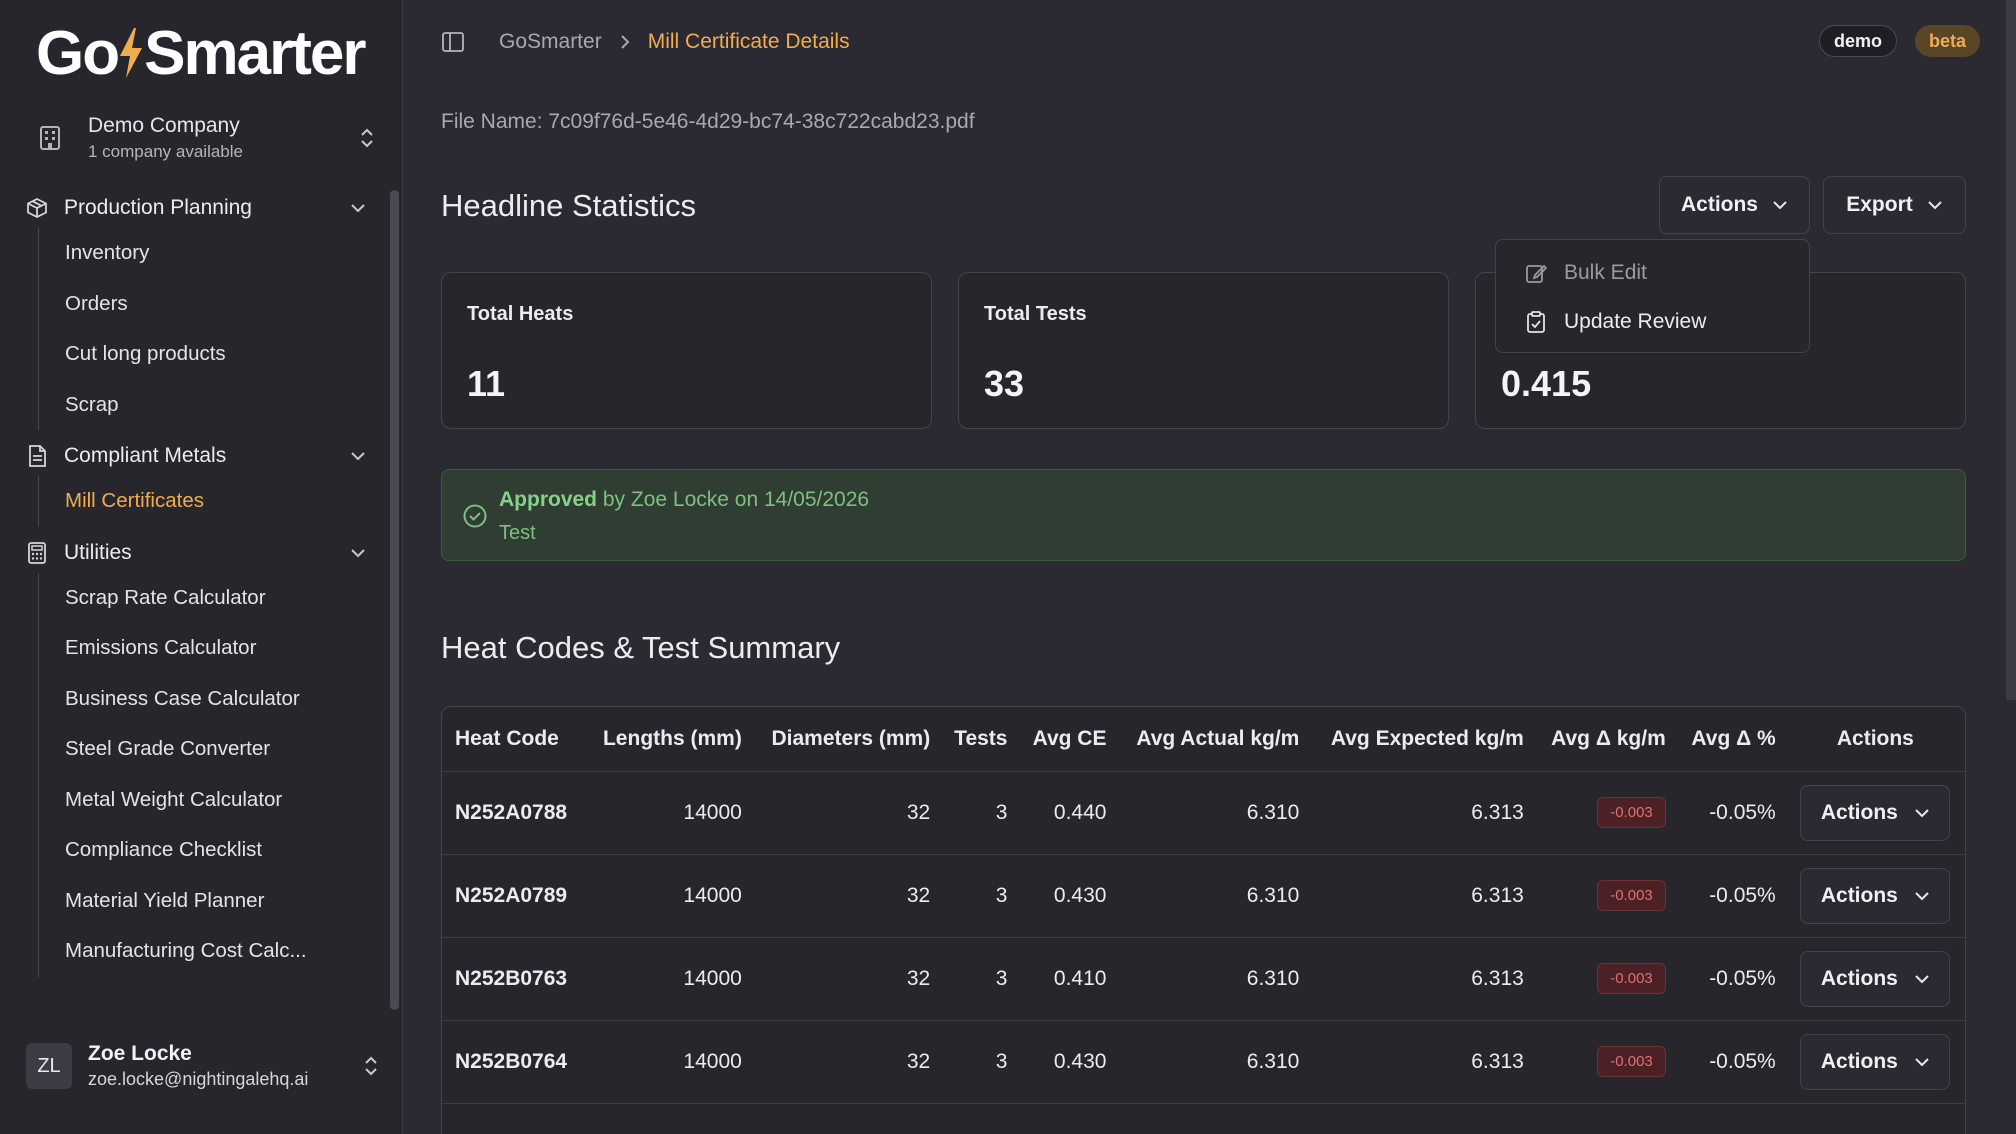 The width and height of the screenshot is (2016, 1134). What do you see at coordinates (1213, 1062) in the screenshot?
I see `cell-actual: 6.310` at bounding box center [1213, 1062].